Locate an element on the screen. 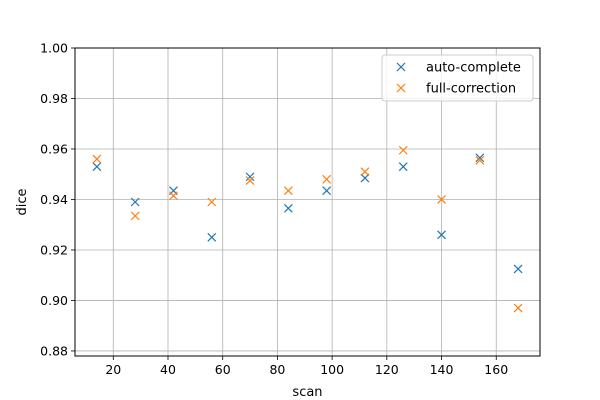 This screenshot has width=600, height=400. legend-box is located at coordinates (457, 78).